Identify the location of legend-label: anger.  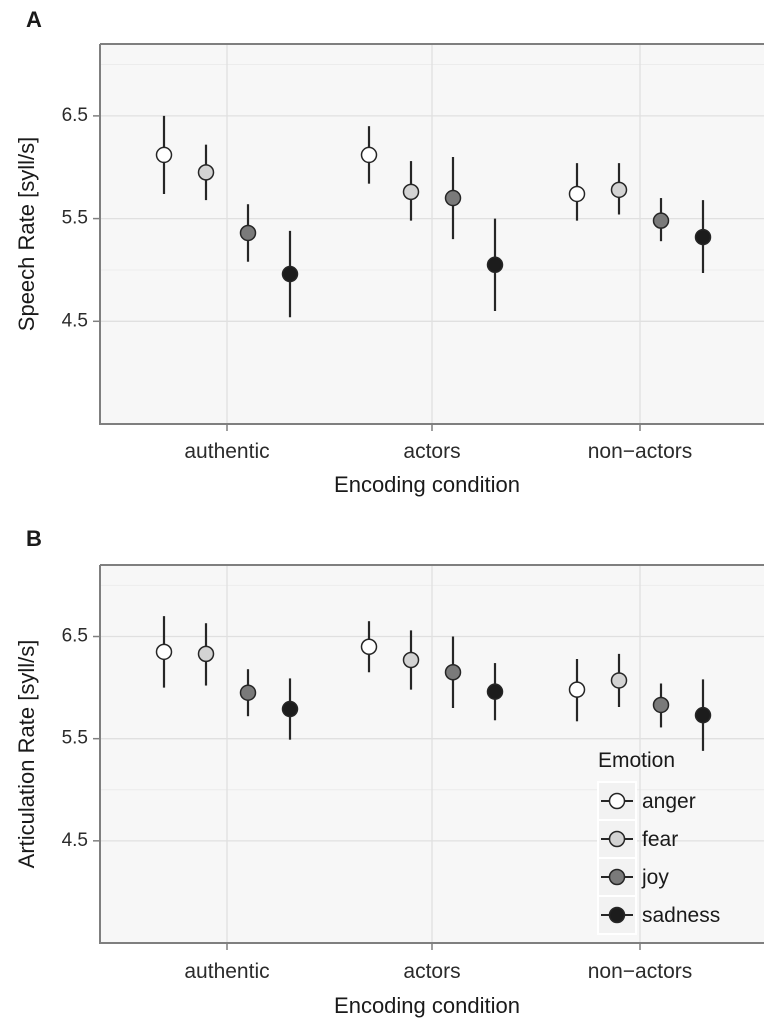
(669, 801).